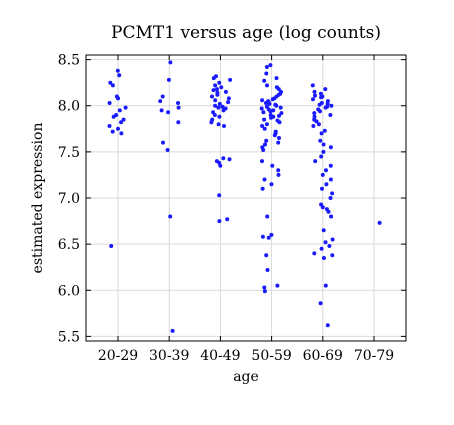  What do you see at coordinates (69, 107) in the screenshot?
I see `y-tick-label: 8.0` at bounding box center [69, 107].